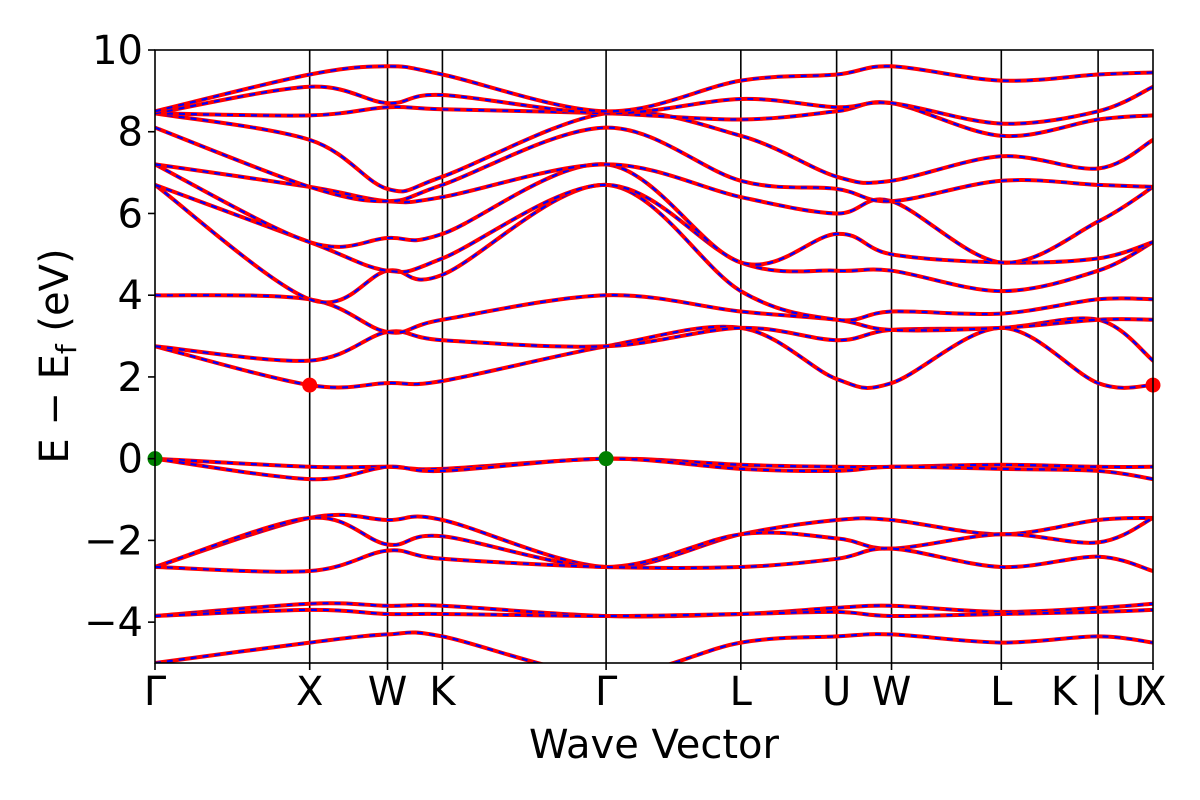 This screenshot has height=800, width=1200. Describe the element at coordinates (309, 692) in the screenshot. I see `x-tick-label-1: X` at that location.